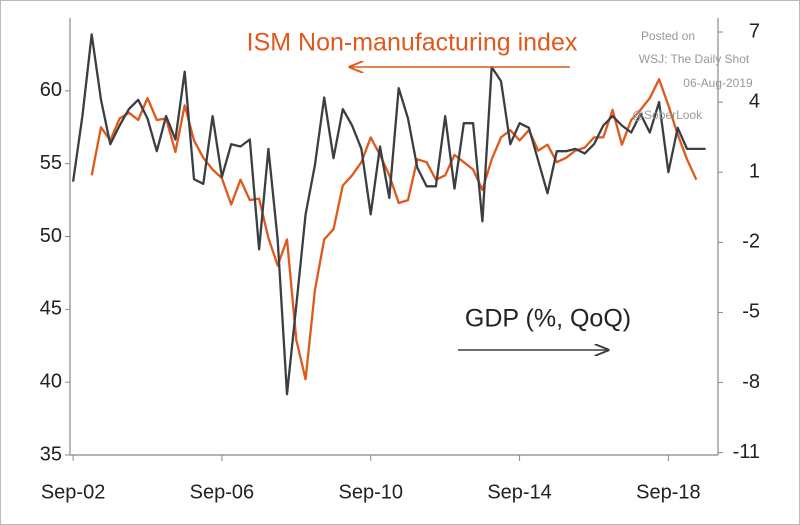 The height and width of the screenshot is (525, 800). What do you see at coordinates (694, 59) in the screenshot?
I see `watermark: WSJ: The Daily Shot` at bounding box center [694, 59].